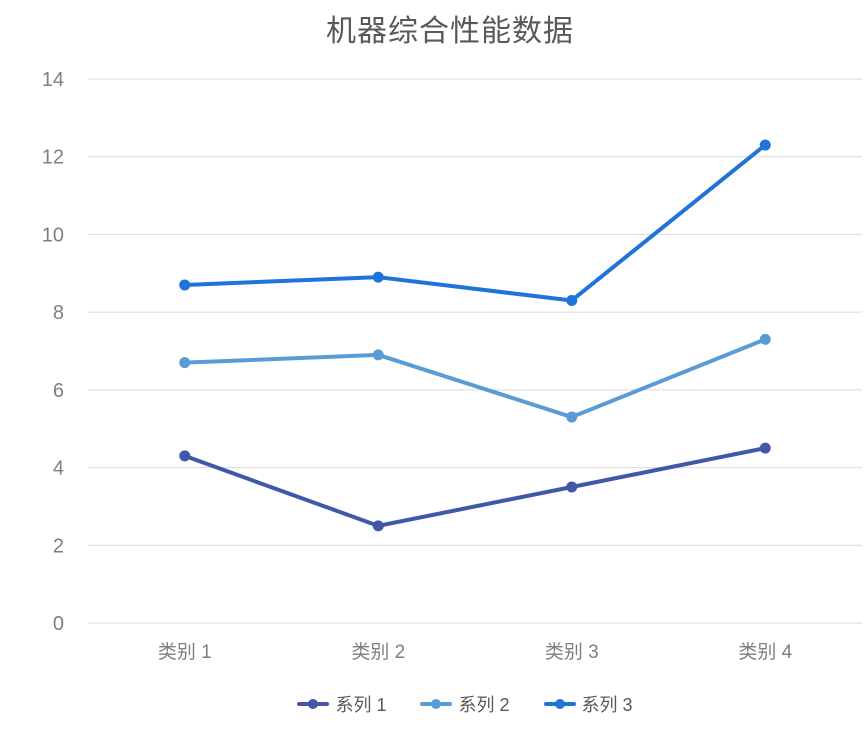 This screenshot has width=865, height=745. What do you see at coordinates (58, 313) in the screenshot?
I see `y-tick-label: 8` at bounding box center [58, 313].